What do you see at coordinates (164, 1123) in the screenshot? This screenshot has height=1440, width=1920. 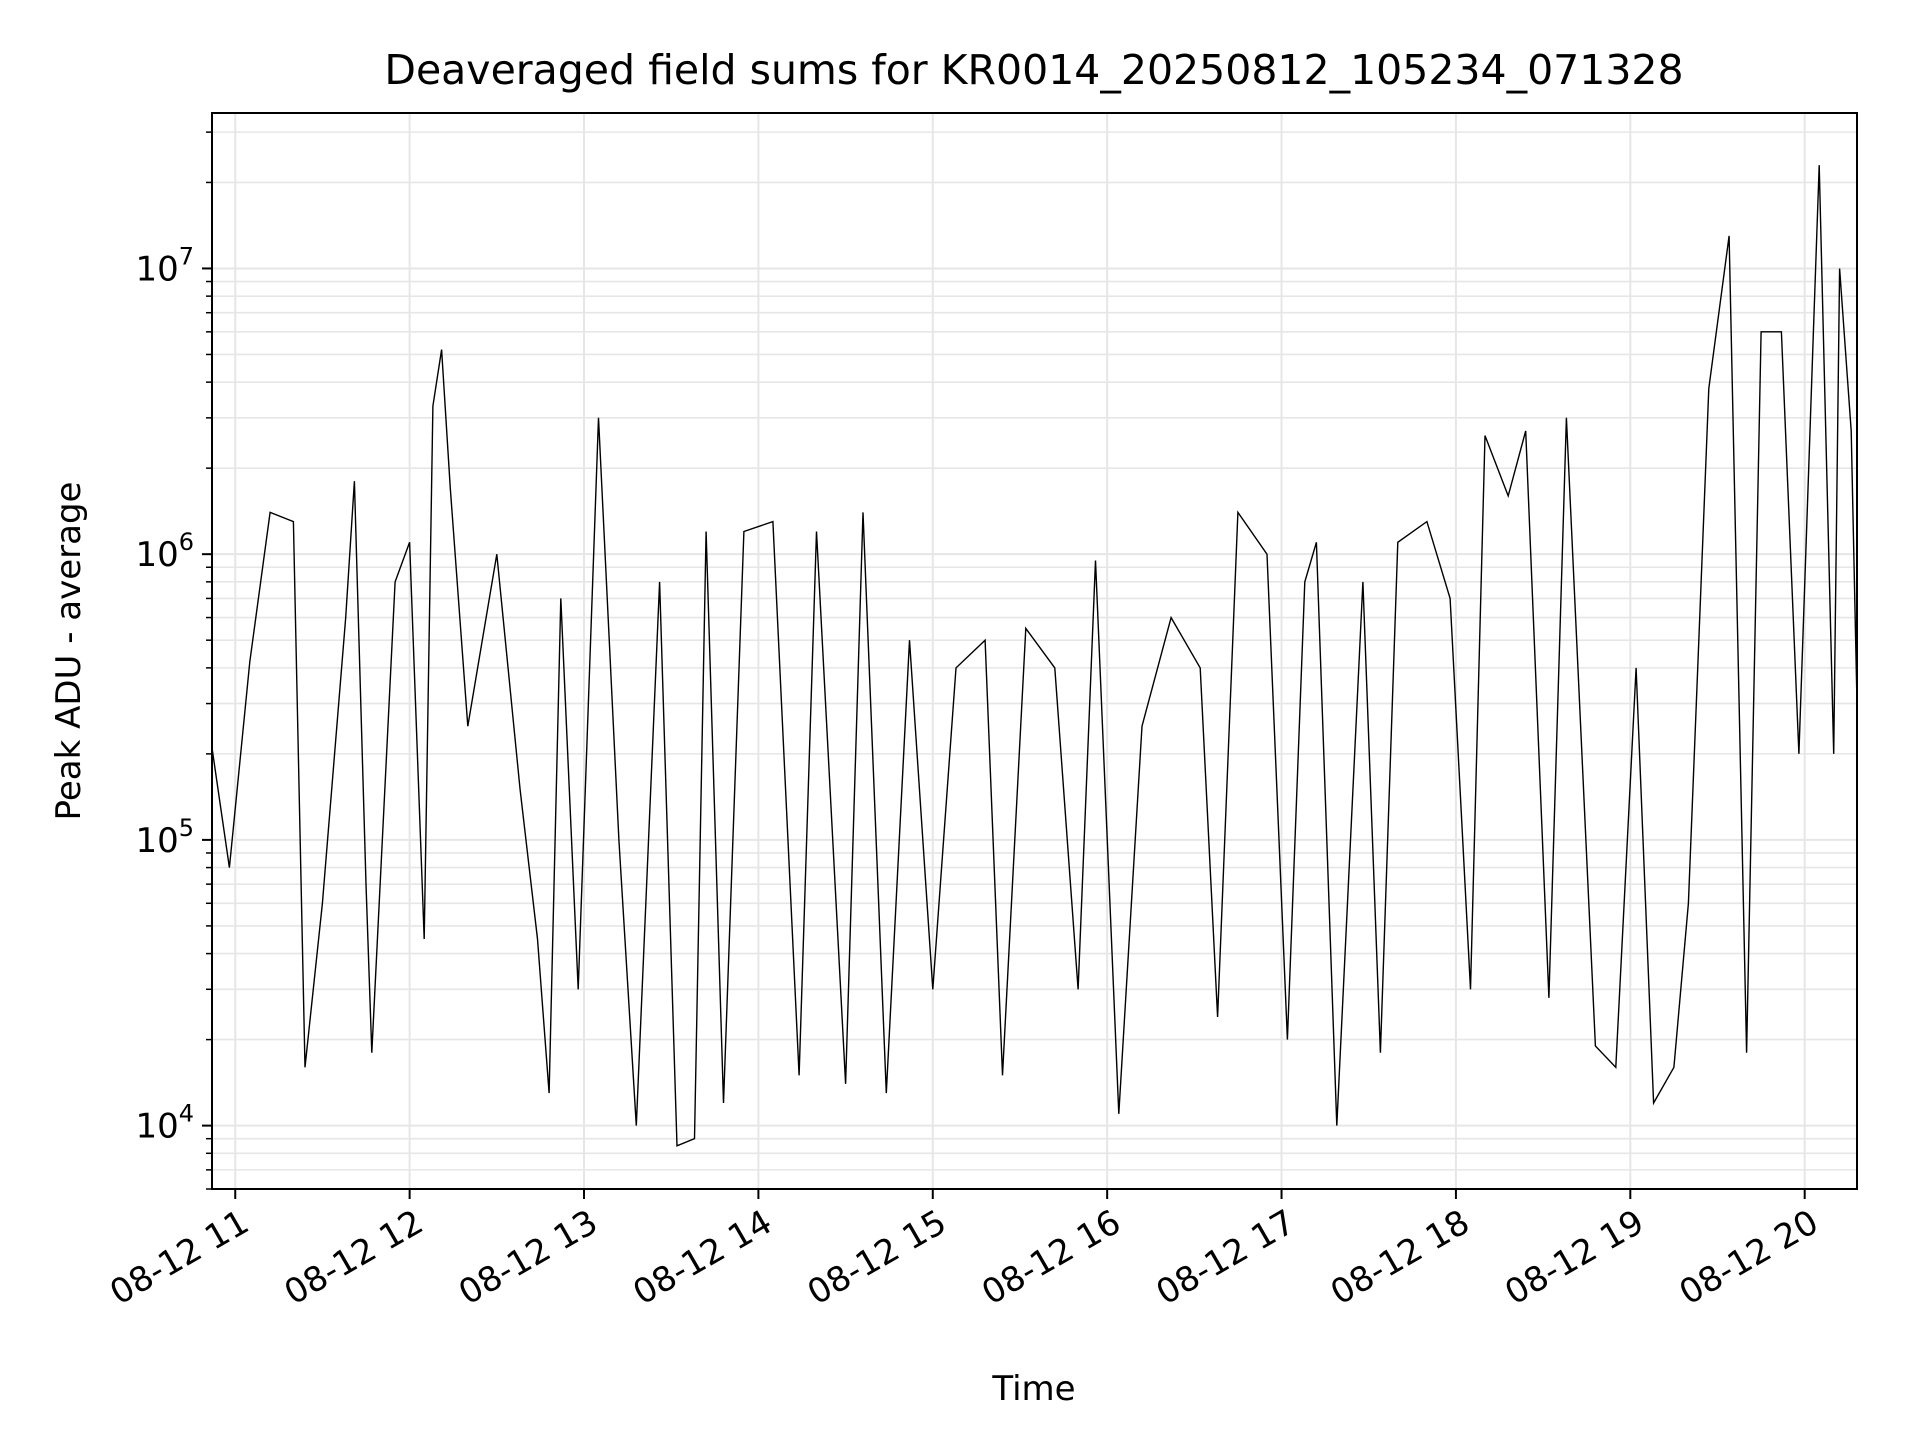 I see `y-tick-label: 10⁴` at bounding box center [164, 1123].